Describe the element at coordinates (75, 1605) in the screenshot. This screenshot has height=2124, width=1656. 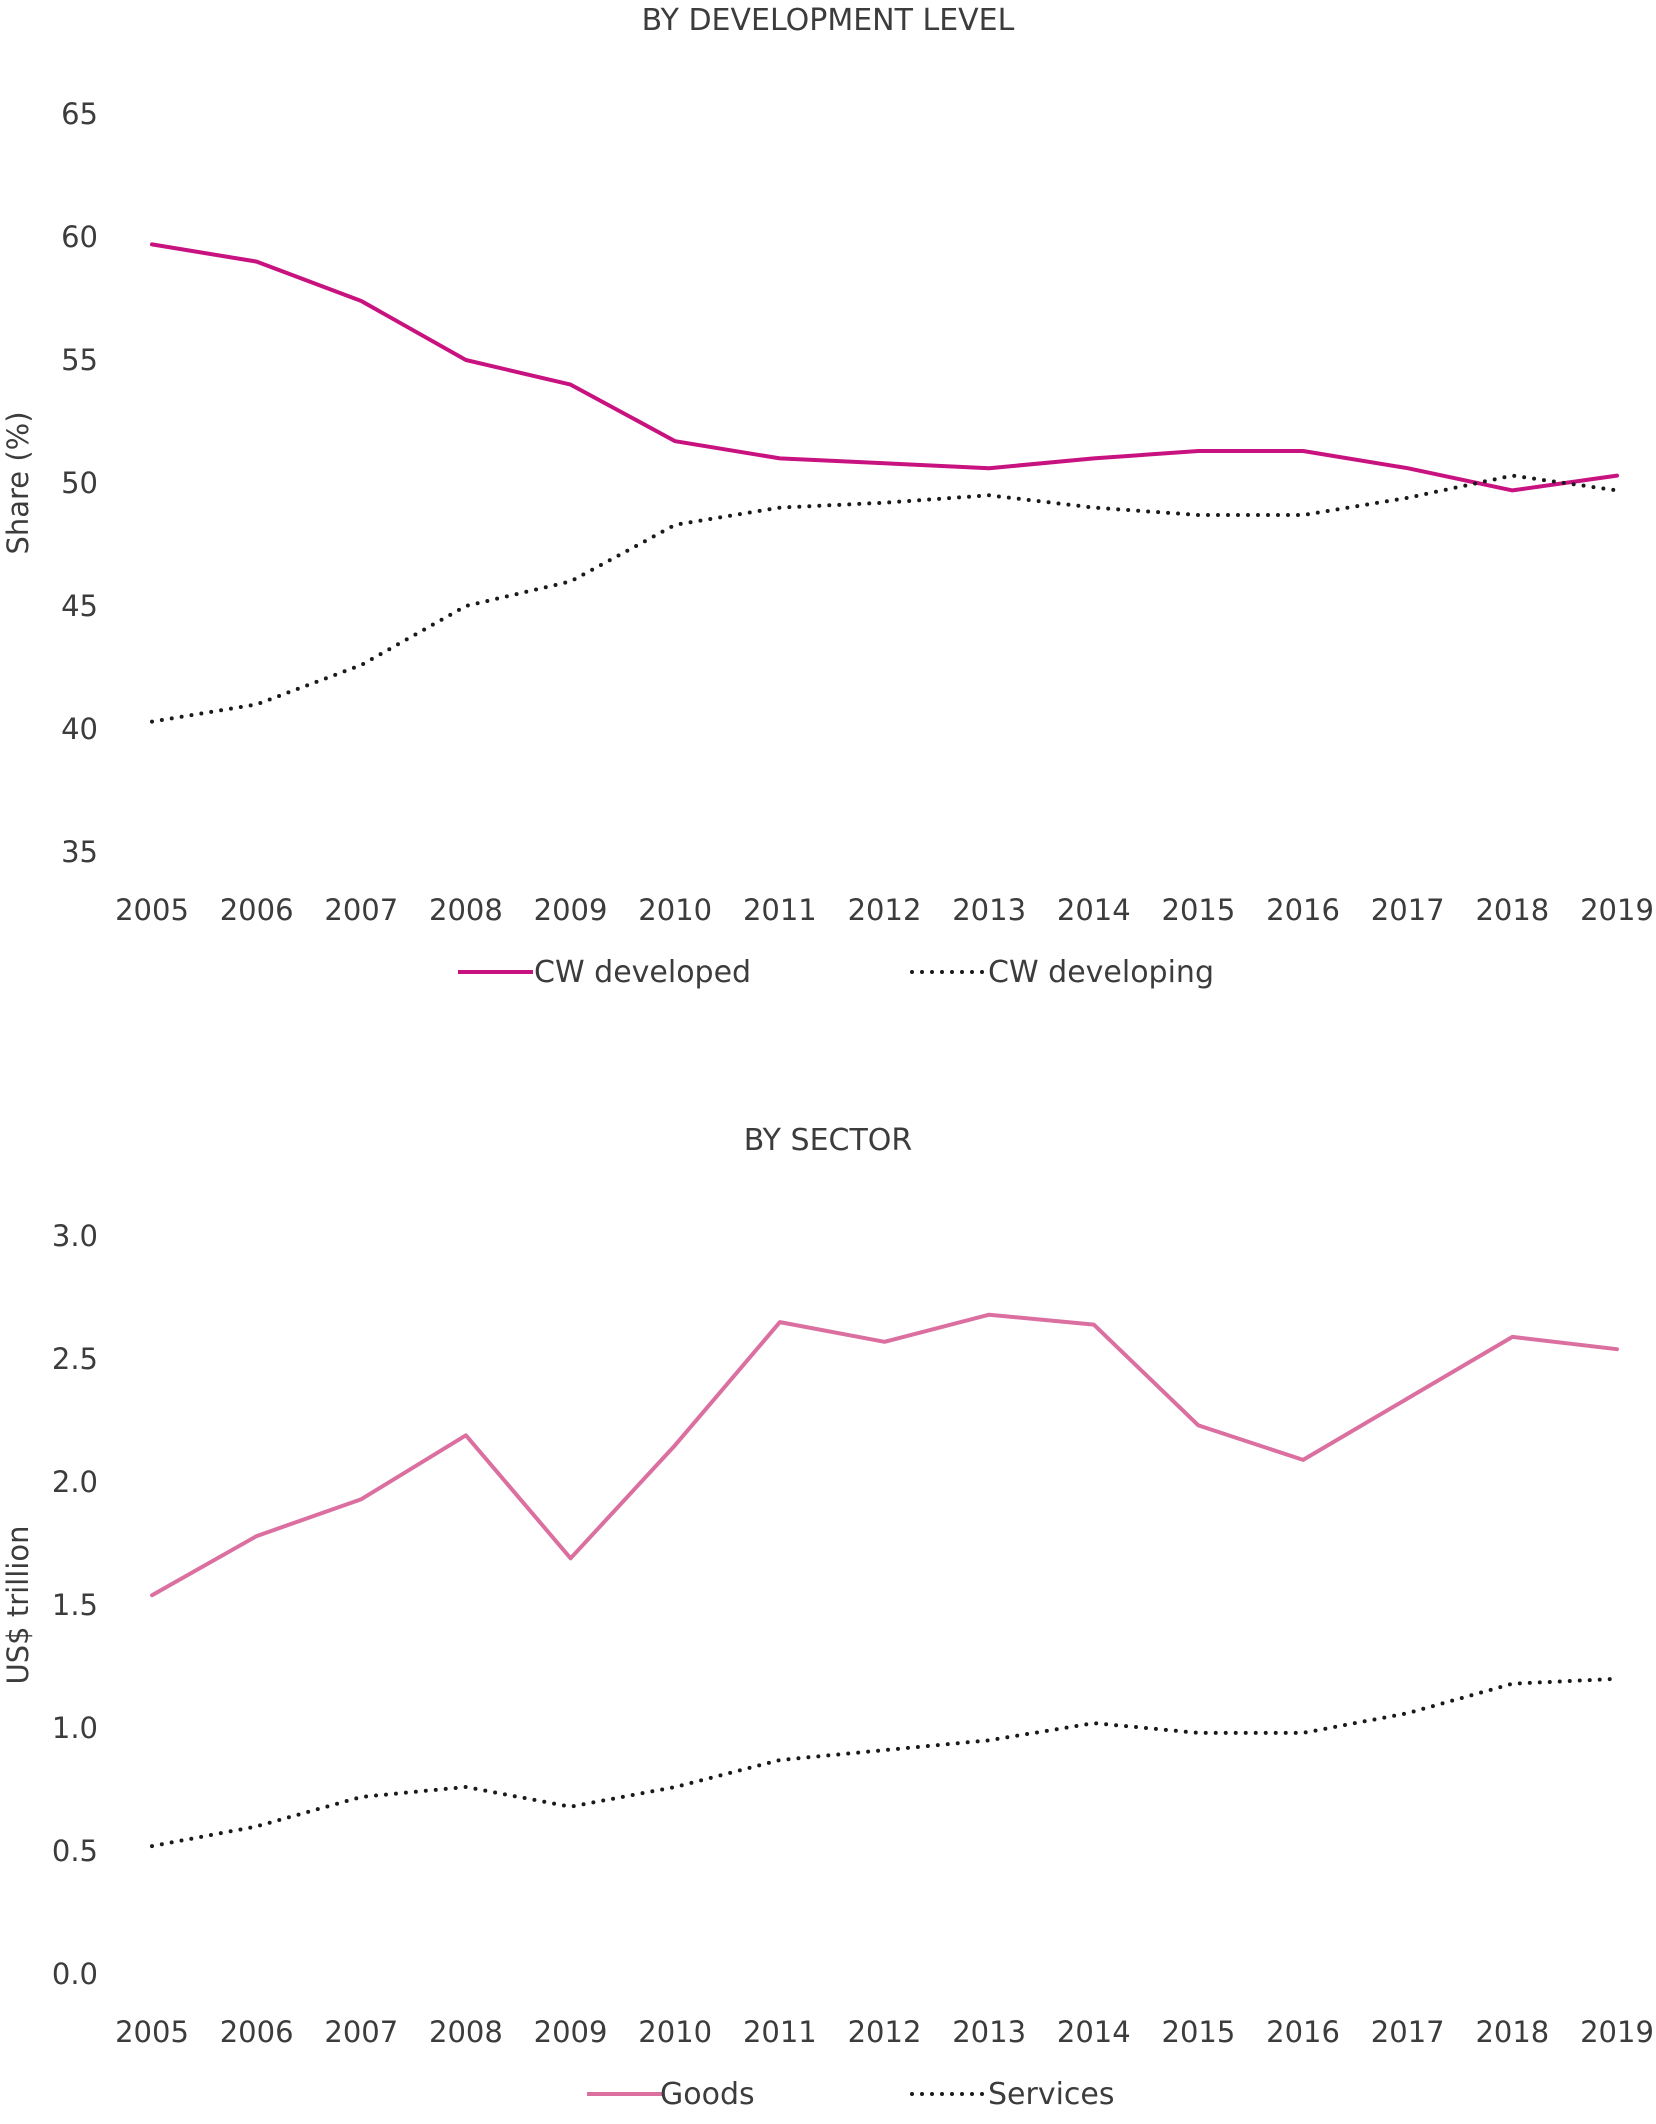
I see `y-tick-label: 1.5` at that location.